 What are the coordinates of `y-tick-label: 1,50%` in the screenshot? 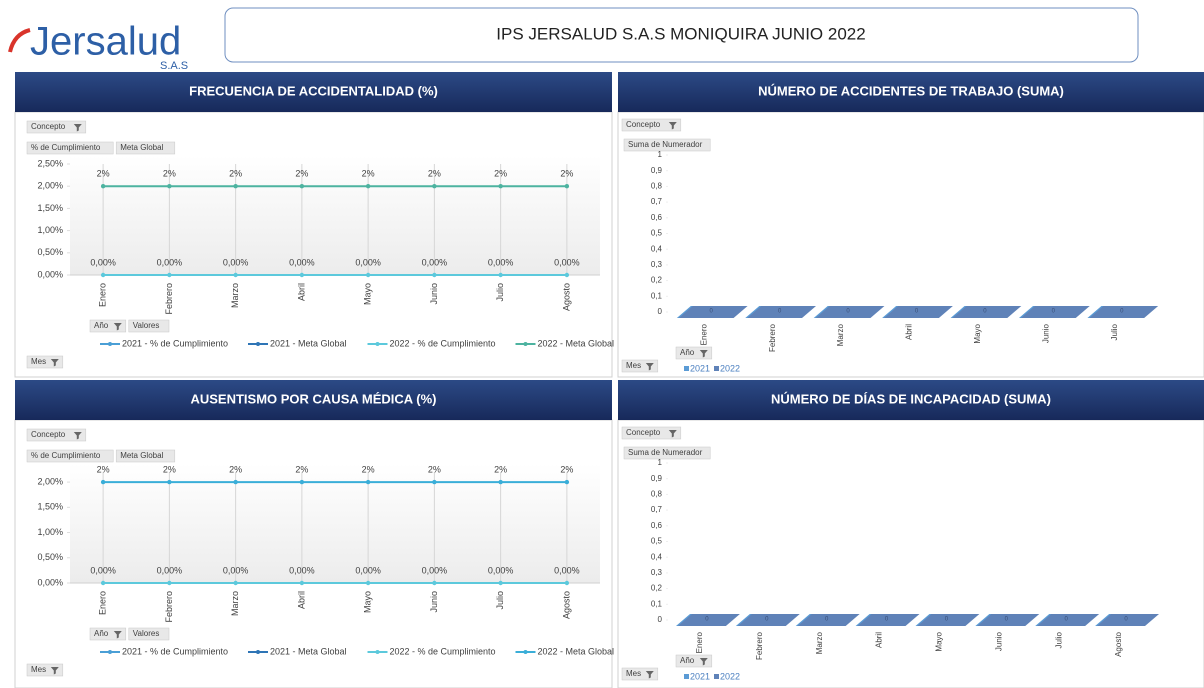 It's located at (50, 208).